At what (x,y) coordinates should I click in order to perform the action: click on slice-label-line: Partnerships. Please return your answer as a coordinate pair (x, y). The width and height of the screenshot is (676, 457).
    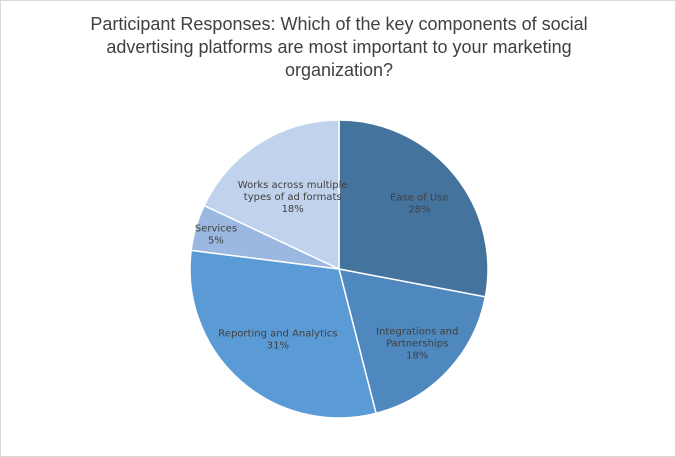
    Looking at the image, I should click on (417, 343).